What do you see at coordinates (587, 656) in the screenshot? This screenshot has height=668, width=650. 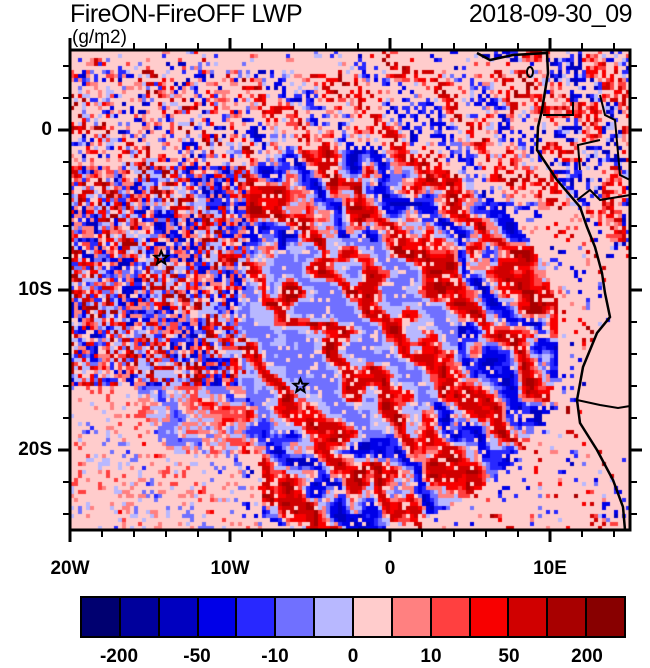 I see `colorbar-label: 200` at bounding box center [587, 656].